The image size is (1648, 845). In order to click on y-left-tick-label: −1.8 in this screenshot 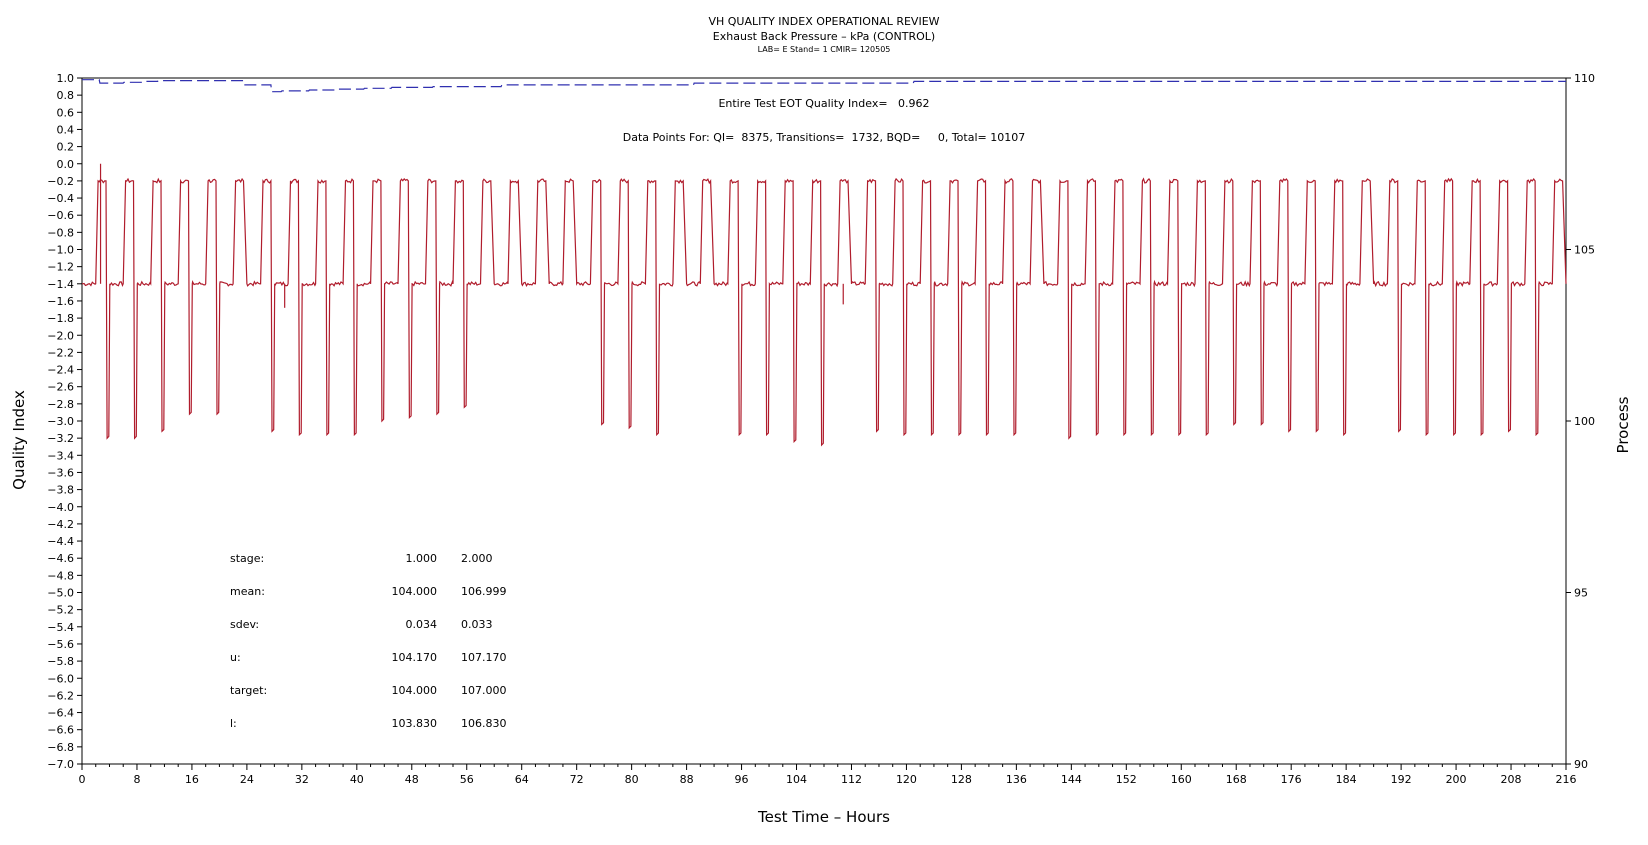, I will do `click(60, 318)`.